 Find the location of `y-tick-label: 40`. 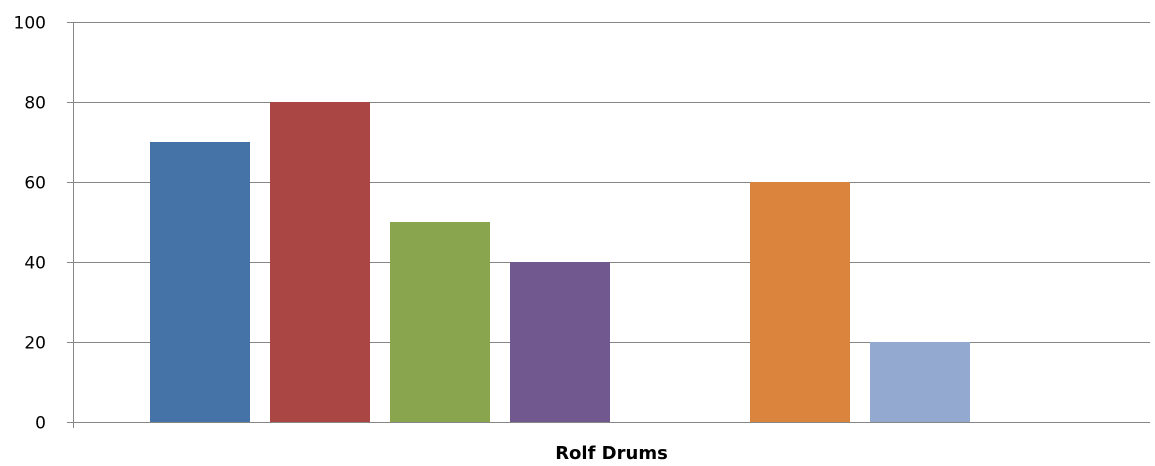

y-tick-label: 40 is located at coordinates (35, 264).